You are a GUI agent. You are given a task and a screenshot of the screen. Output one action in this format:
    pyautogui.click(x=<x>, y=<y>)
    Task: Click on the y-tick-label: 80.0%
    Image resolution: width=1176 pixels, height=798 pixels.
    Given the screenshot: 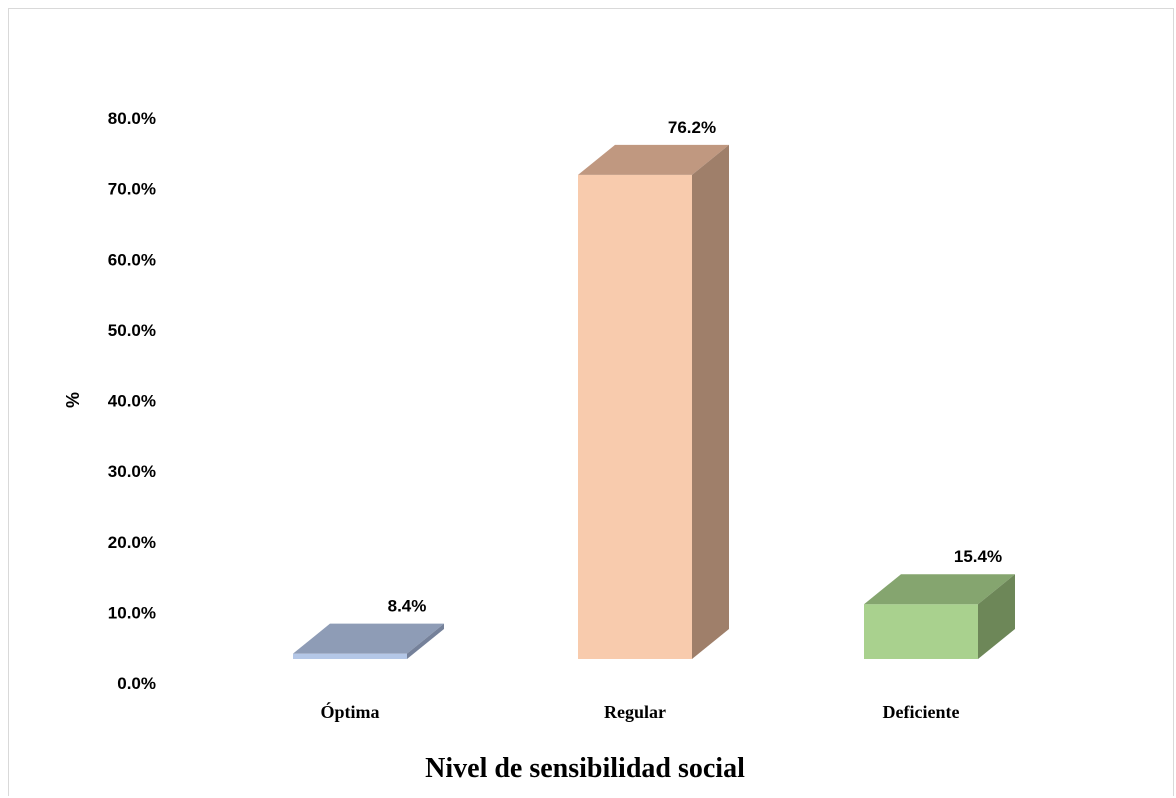 What is the action you would take?
    pyautogui.click(x=132, y=118)
    